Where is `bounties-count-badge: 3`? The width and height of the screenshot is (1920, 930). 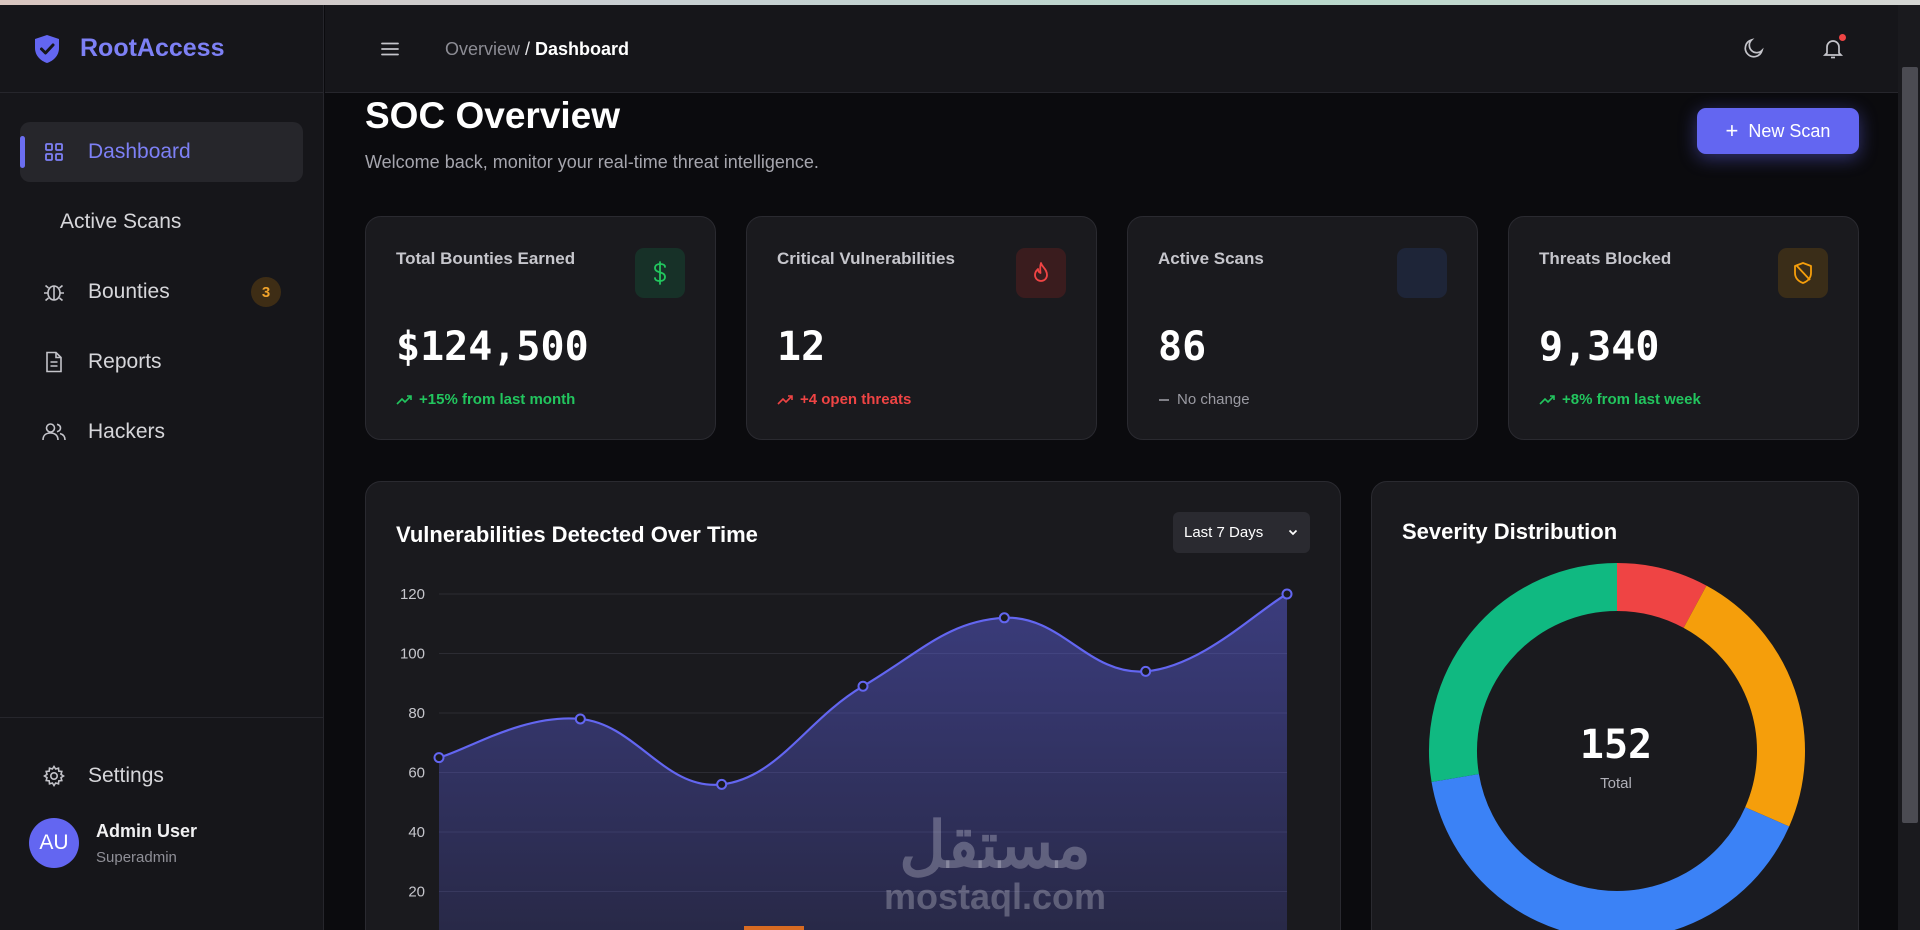
bounties-count-badge: 3 is located at coordinates (266, 292).